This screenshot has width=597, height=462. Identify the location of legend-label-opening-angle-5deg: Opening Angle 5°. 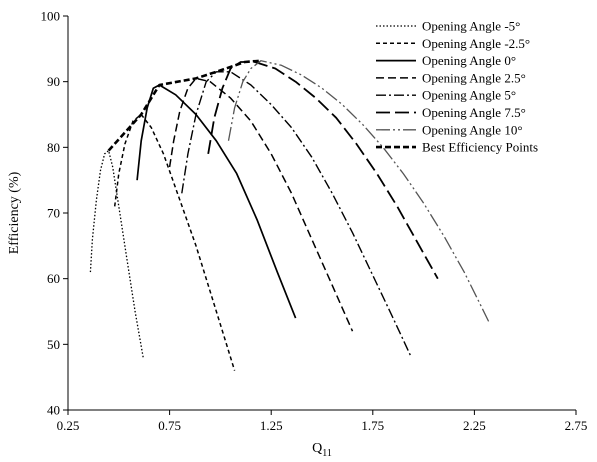
(469, 95).